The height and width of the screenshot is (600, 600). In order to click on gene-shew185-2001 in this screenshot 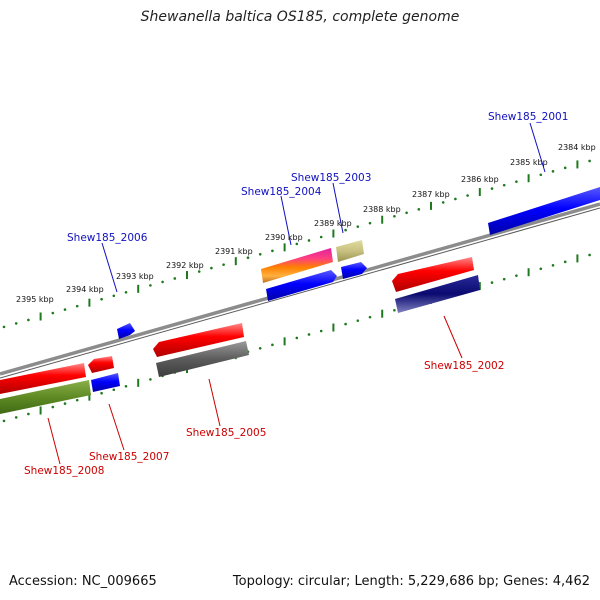, I will do `click(544, 211)`.